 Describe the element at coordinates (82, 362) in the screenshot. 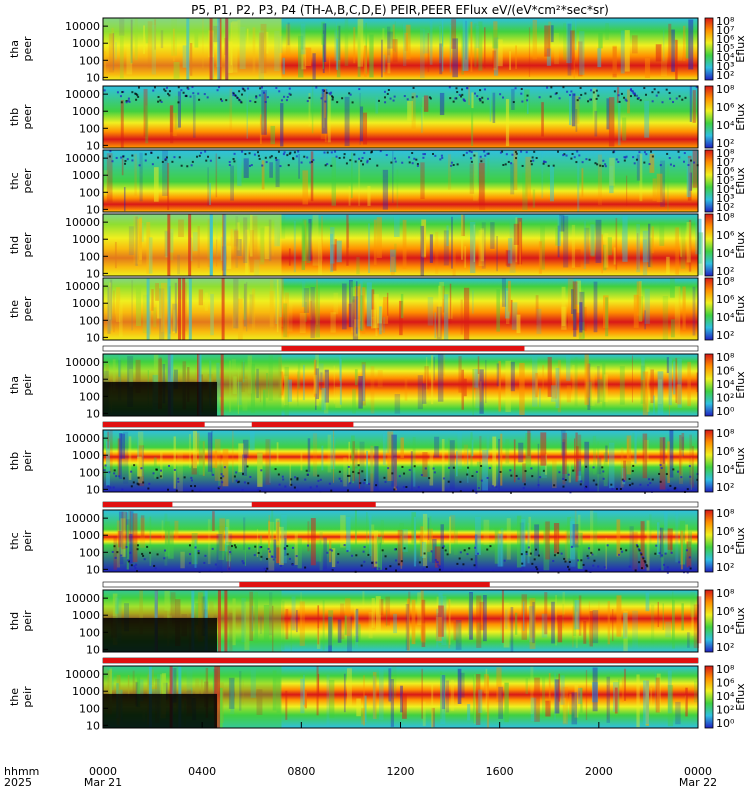

I see `y-tick-label: 10000` at that location.